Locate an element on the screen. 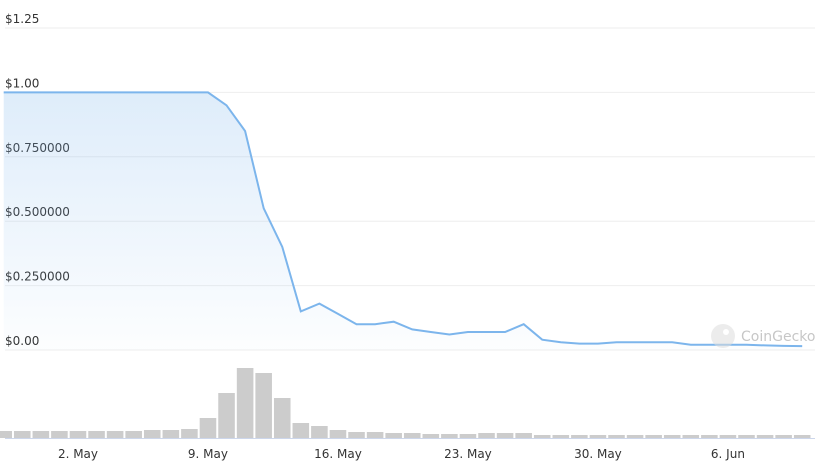  x-tick-label: 16. May is located at coordinates (338, 454).